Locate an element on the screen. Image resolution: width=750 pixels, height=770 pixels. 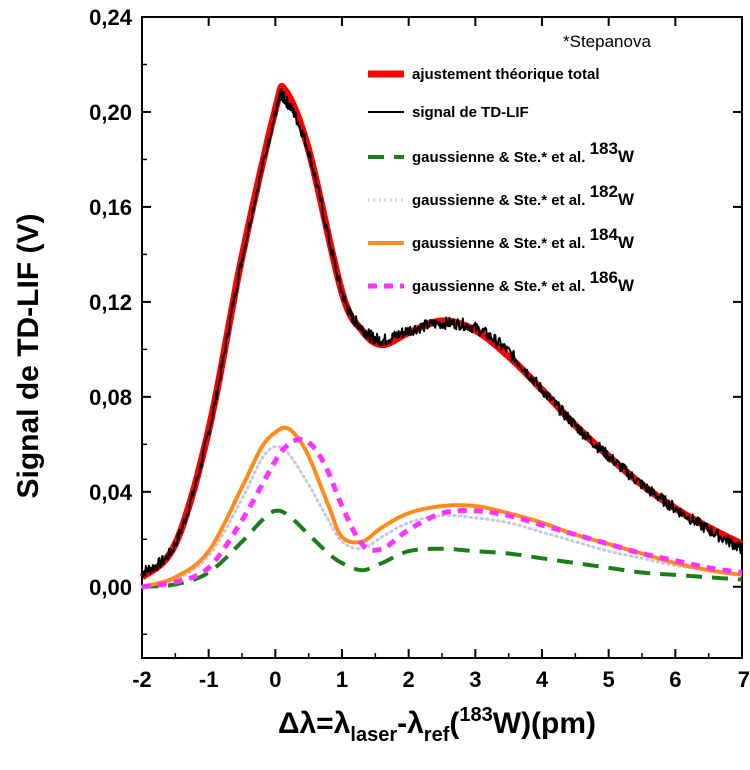
x-tick-label: -2 is located at coordinates (142, 679).